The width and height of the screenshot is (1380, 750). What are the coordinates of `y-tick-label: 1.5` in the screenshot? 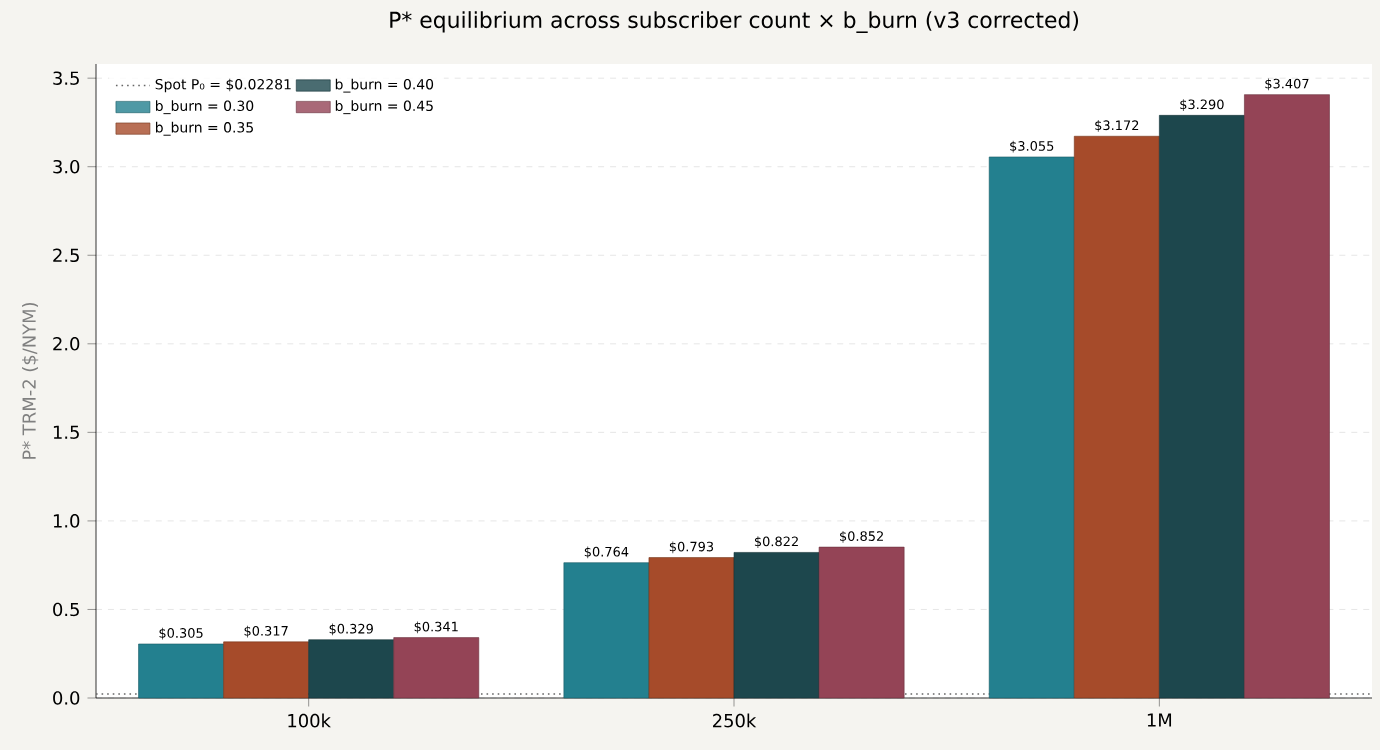 It's located at (66, 432).